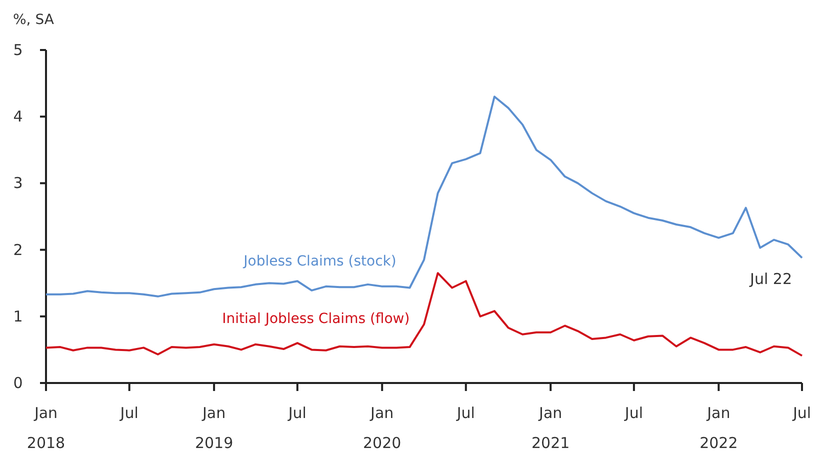 This screenshot has height=457, width=816. I want to click on annotation: Jul 22, so click(770, 279).